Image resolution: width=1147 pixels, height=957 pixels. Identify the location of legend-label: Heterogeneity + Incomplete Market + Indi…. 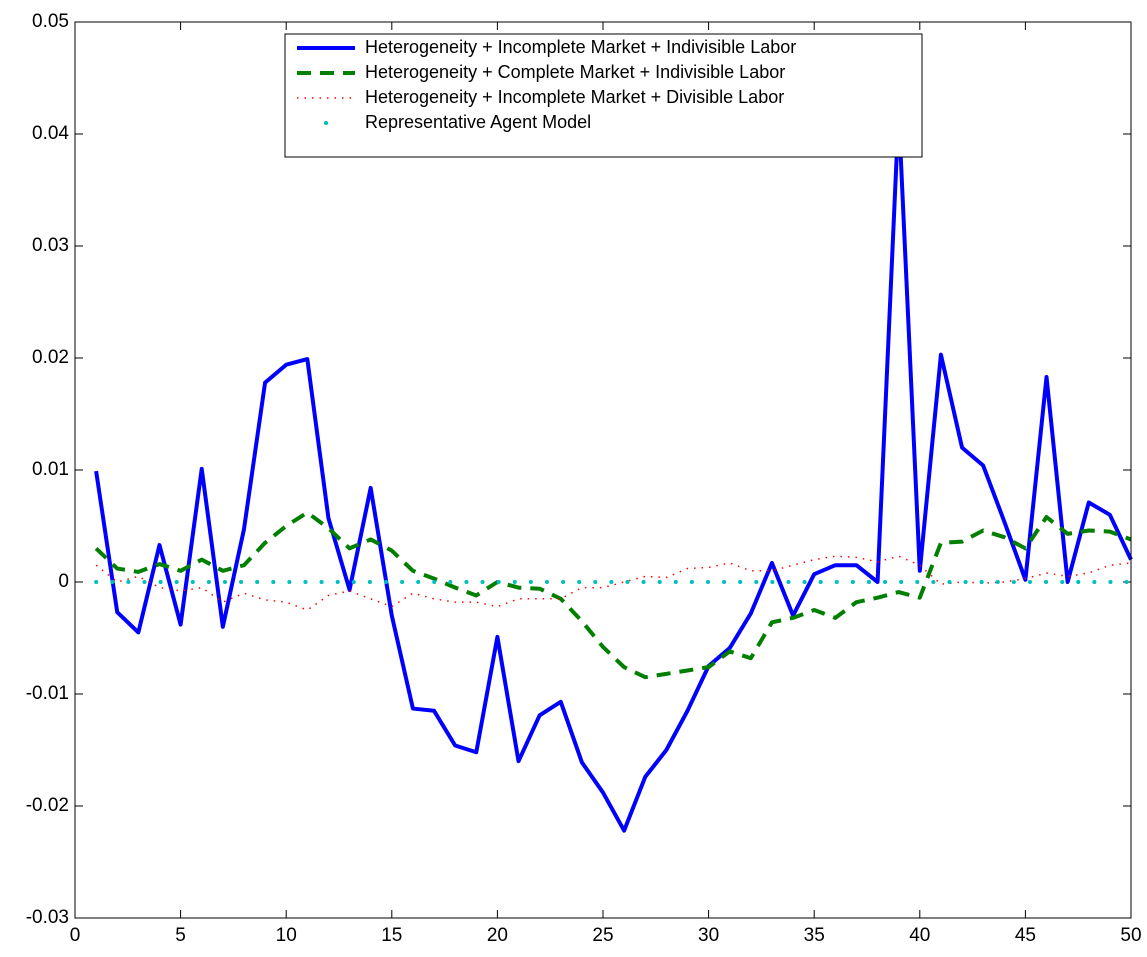
(580, 47).